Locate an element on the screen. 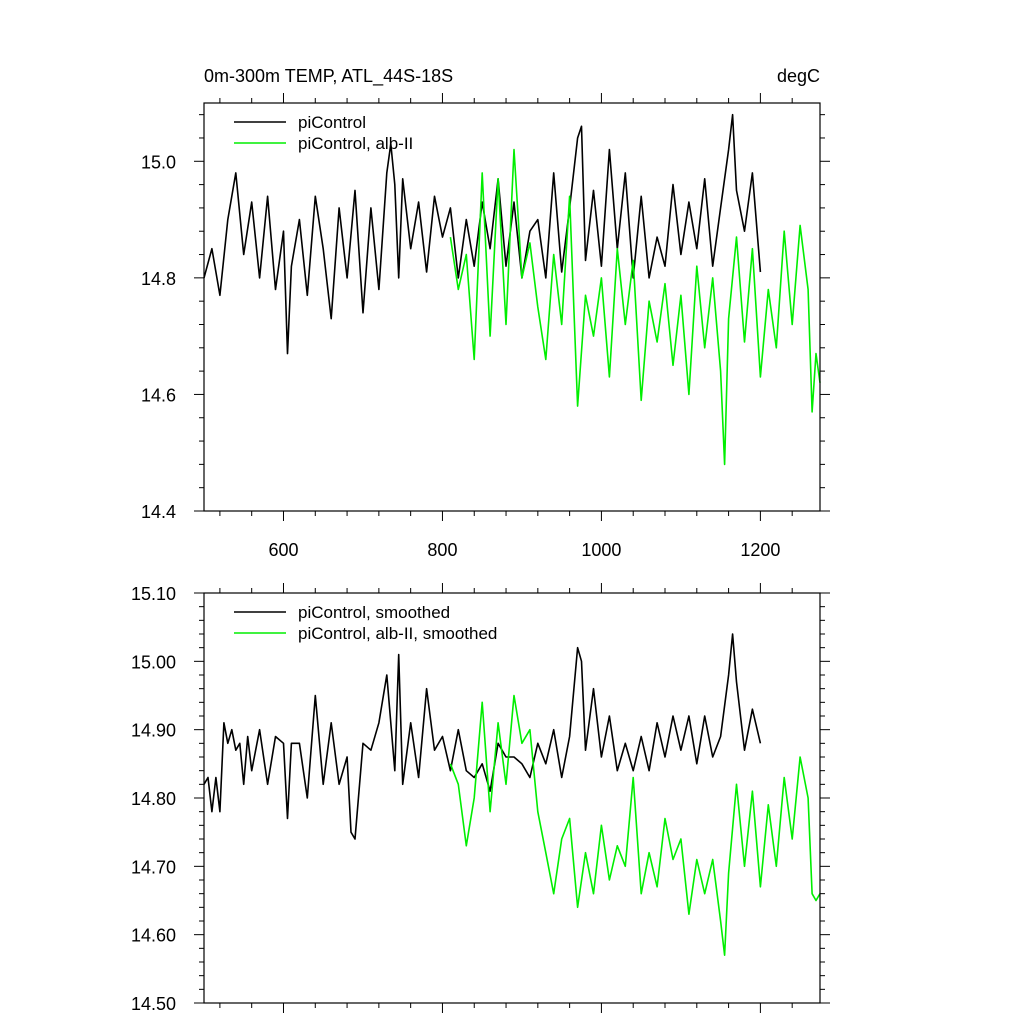  series-line-picontrol-alb-ii-smoothed is located at coordinates (635, 825).